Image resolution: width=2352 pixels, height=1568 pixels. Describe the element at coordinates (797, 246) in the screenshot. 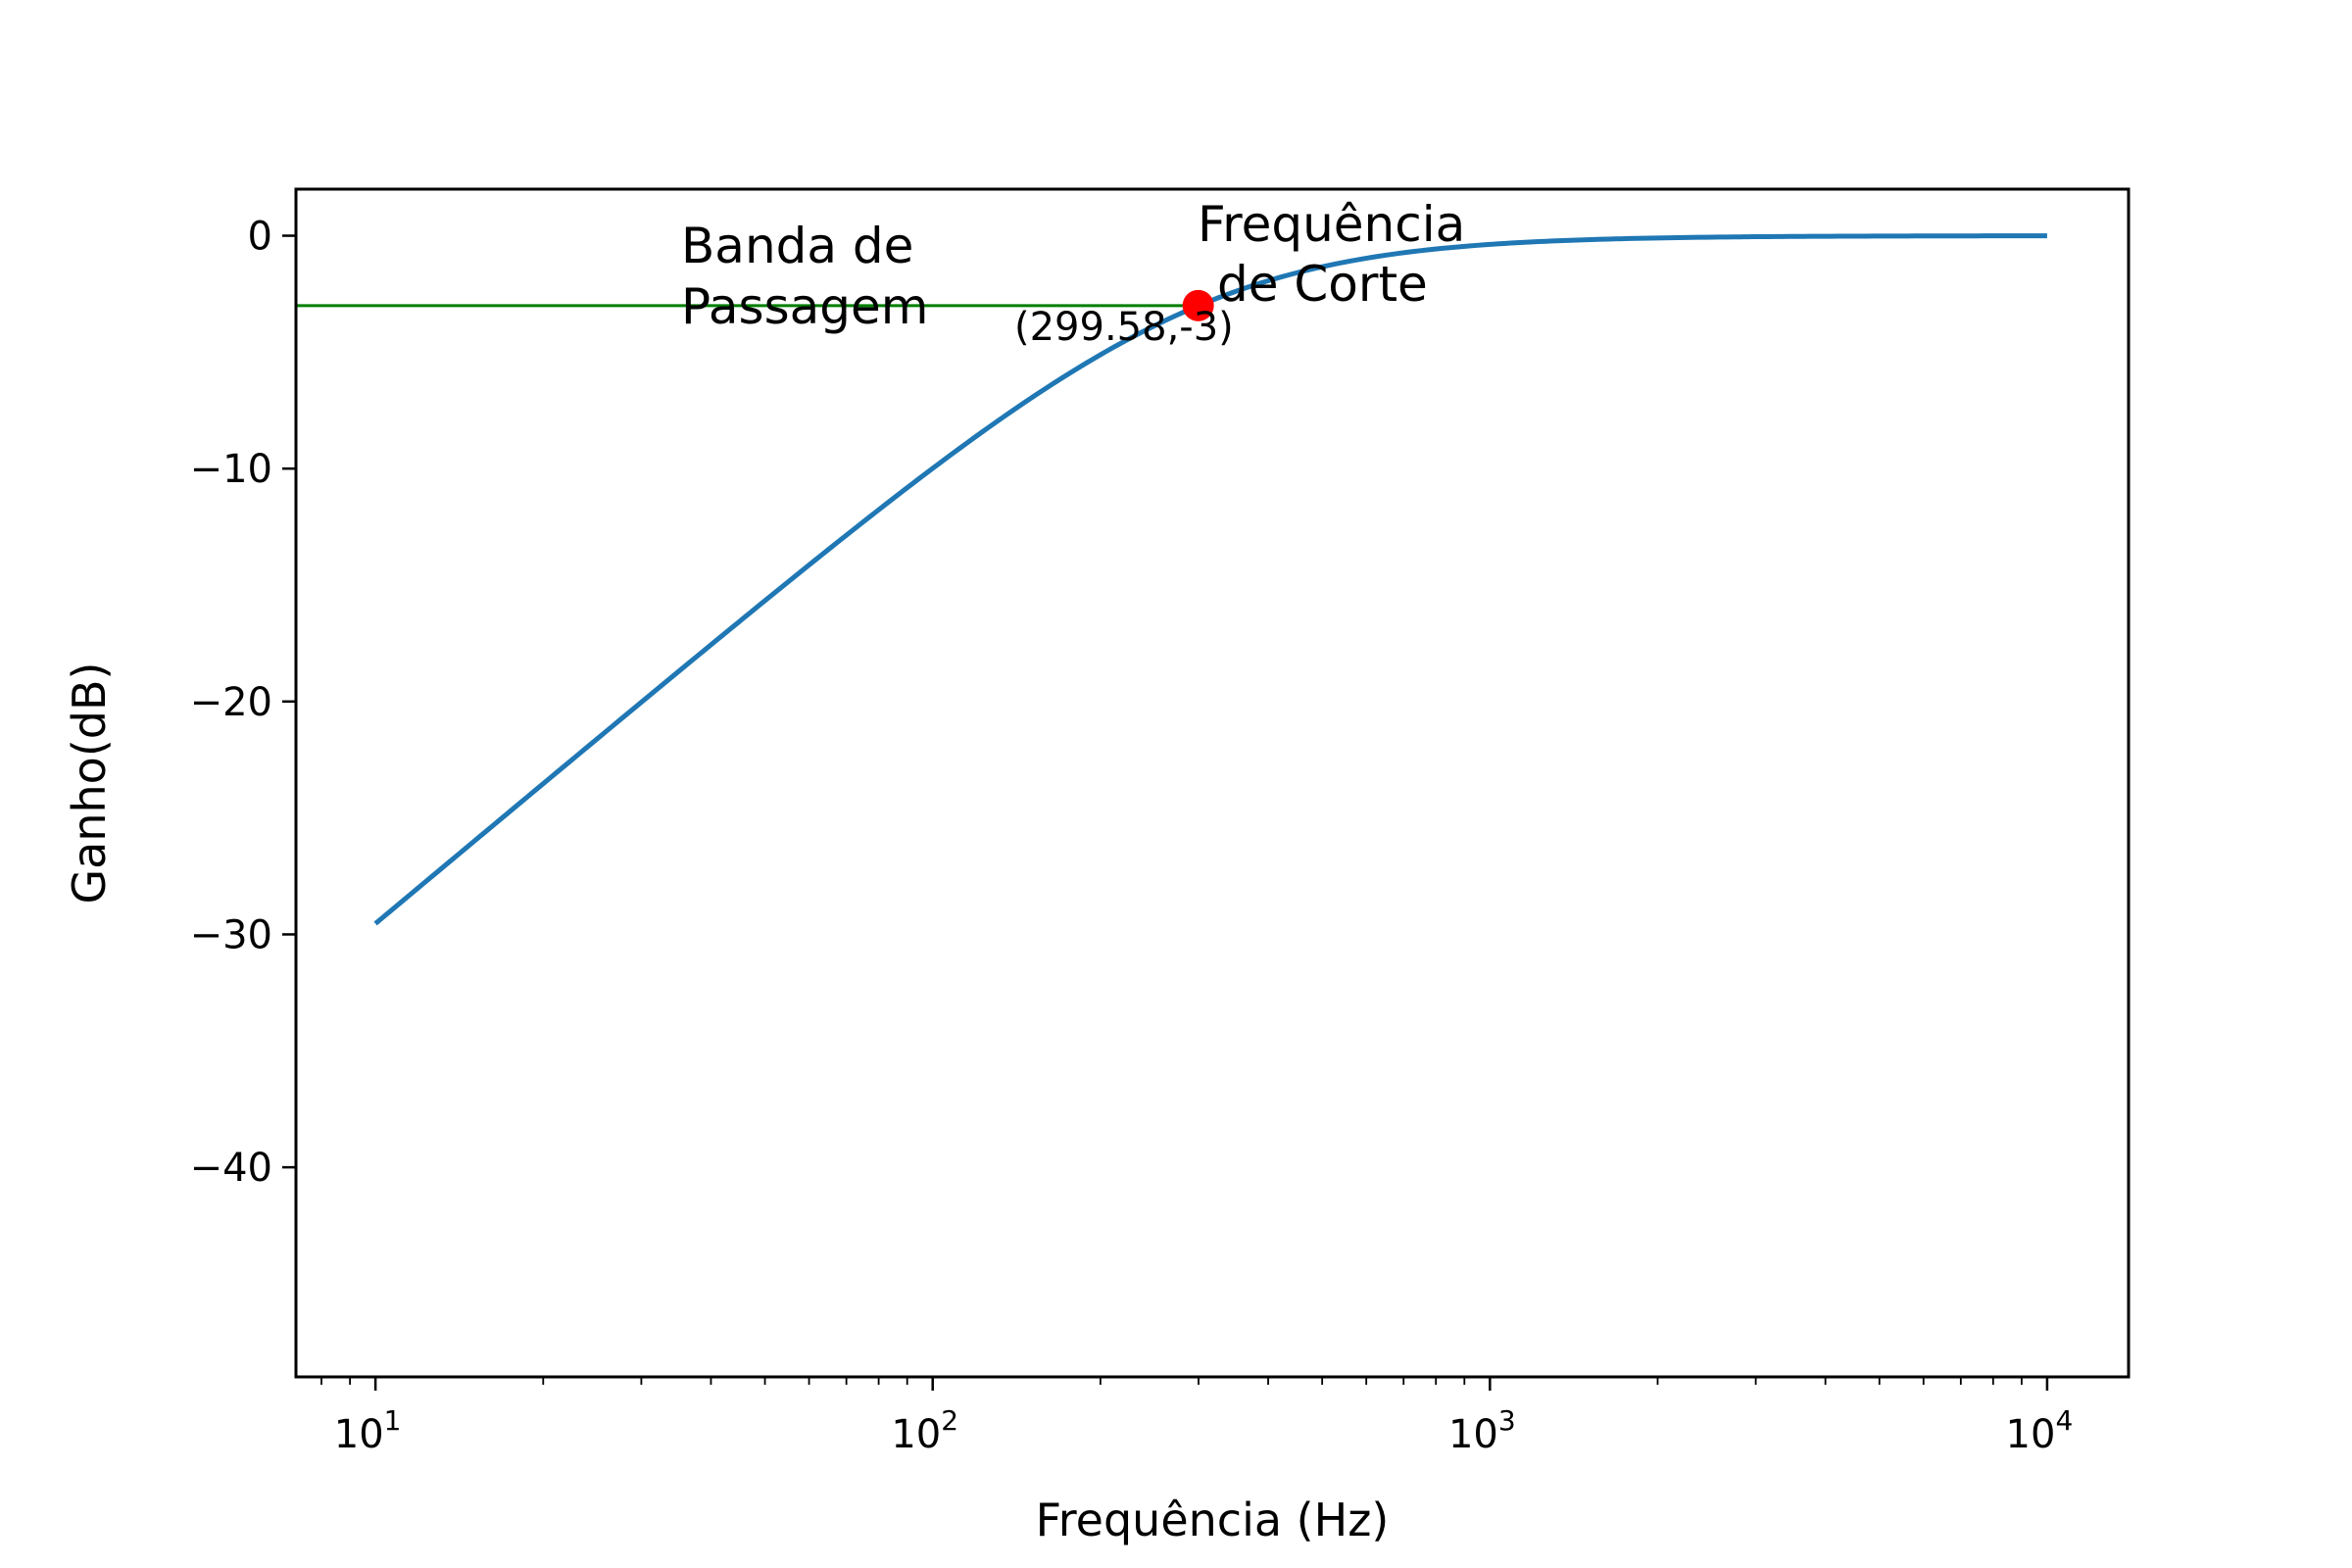

I see `band-annotation-line1: Banda de` at that location.